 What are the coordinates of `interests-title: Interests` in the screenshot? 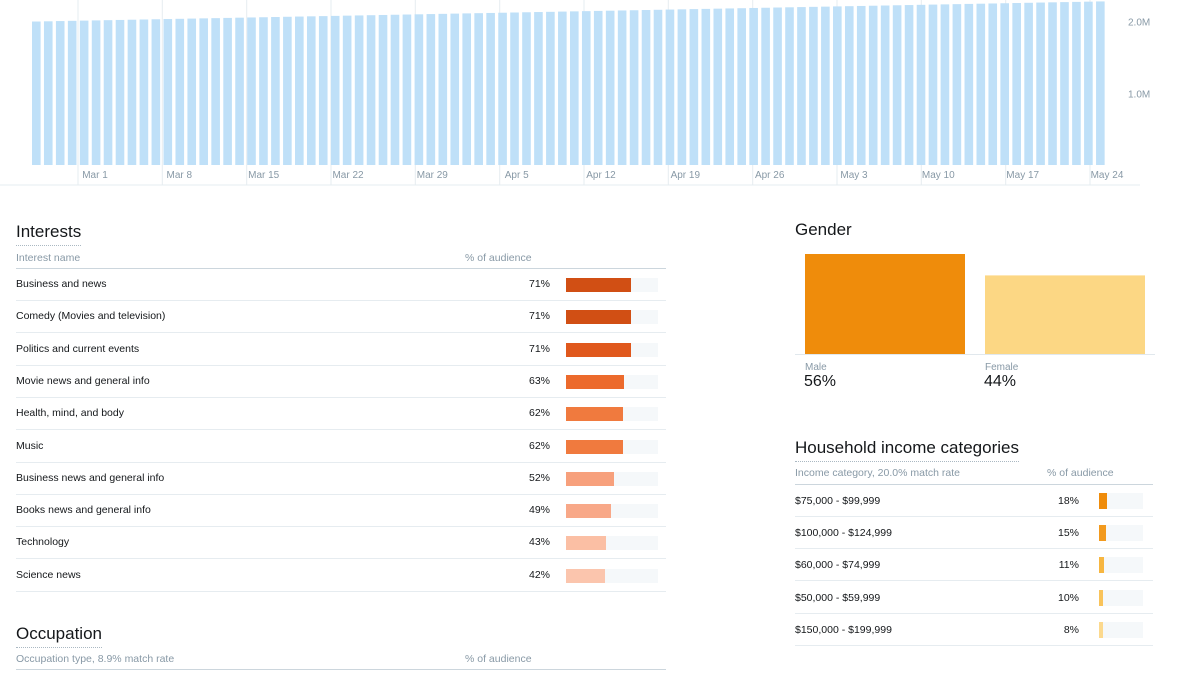 It's located at (49, 234).